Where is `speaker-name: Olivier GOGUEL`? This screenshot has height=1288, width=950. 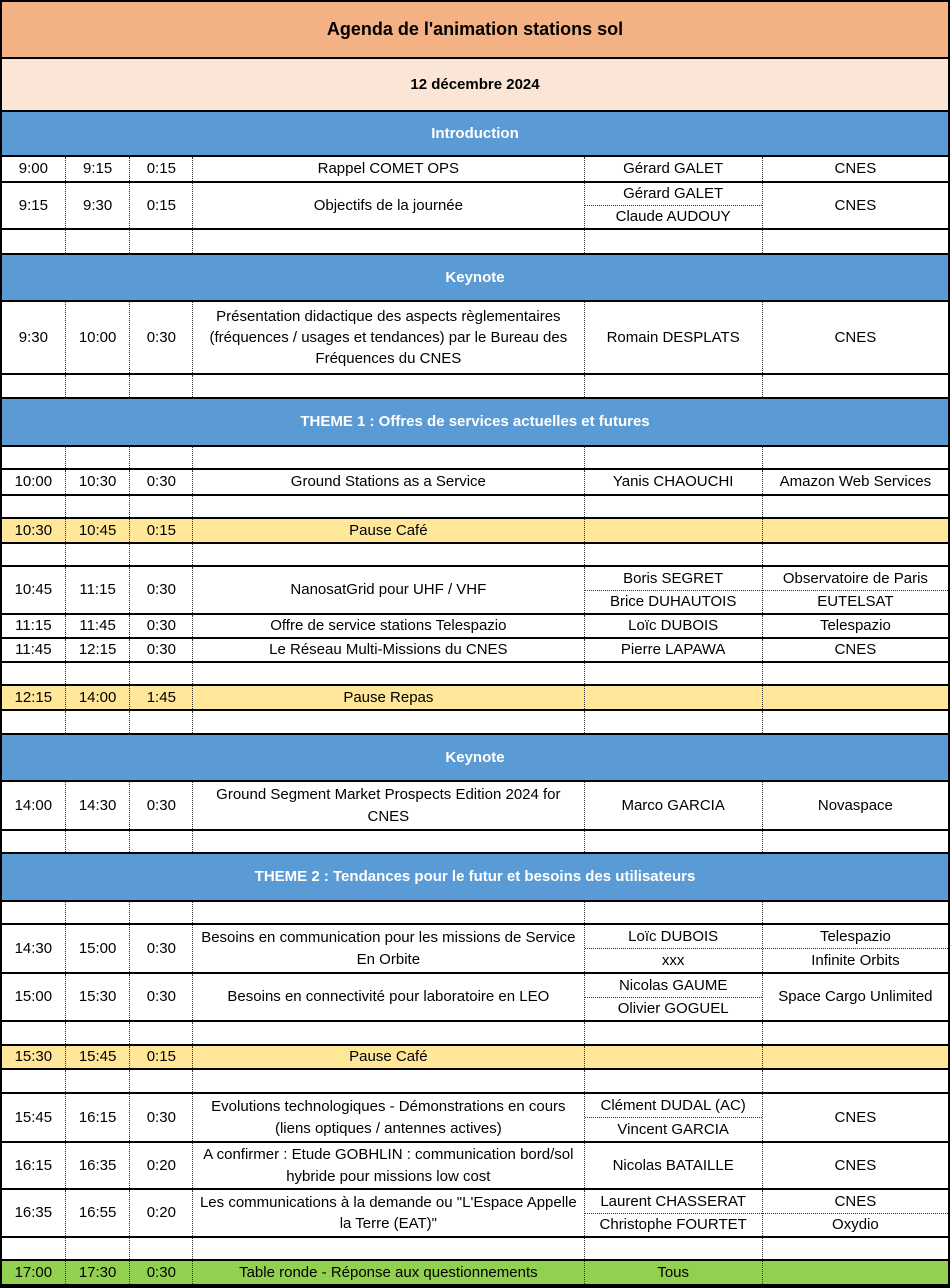 speaker-name: Olivier GOGUEL is located at coordinates (673, 1008).